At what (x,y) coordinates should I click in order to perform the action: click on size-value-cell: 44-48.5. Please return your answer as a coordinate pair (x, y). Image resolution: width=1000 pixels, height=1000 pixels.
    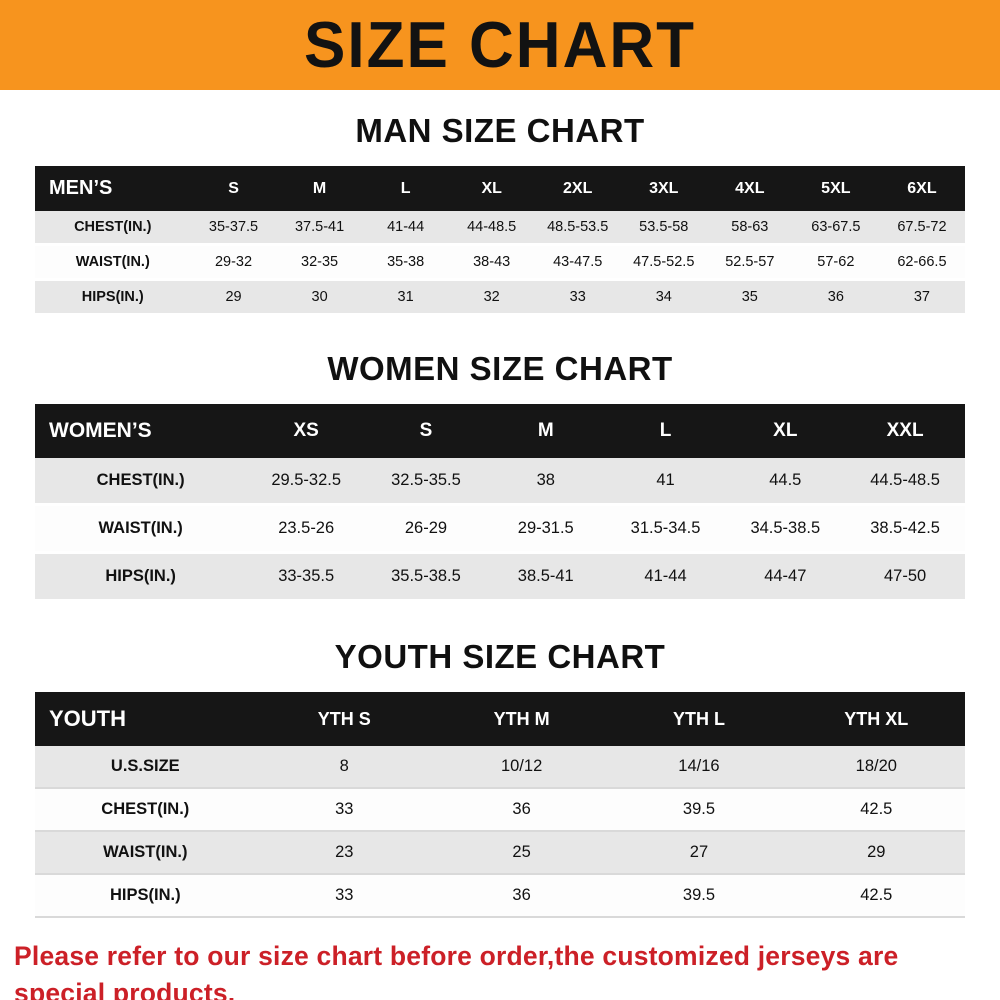
    Looking at the image, I should click on (492, 227).